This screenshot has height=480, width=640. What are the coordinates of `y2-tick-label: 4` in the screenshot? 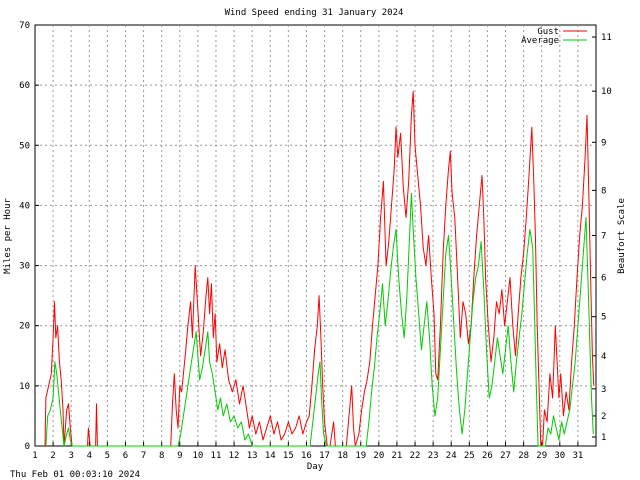 It's located at (603, 357).